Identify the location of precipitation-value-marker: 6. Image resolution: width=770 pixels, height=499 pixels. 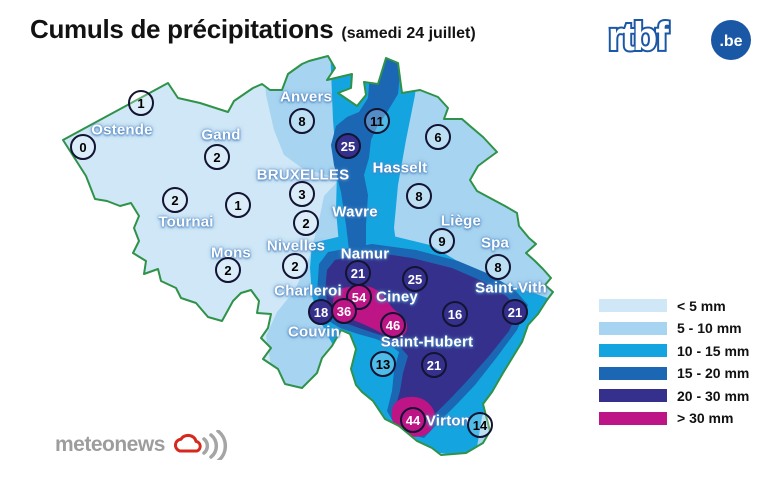
(438, 137).